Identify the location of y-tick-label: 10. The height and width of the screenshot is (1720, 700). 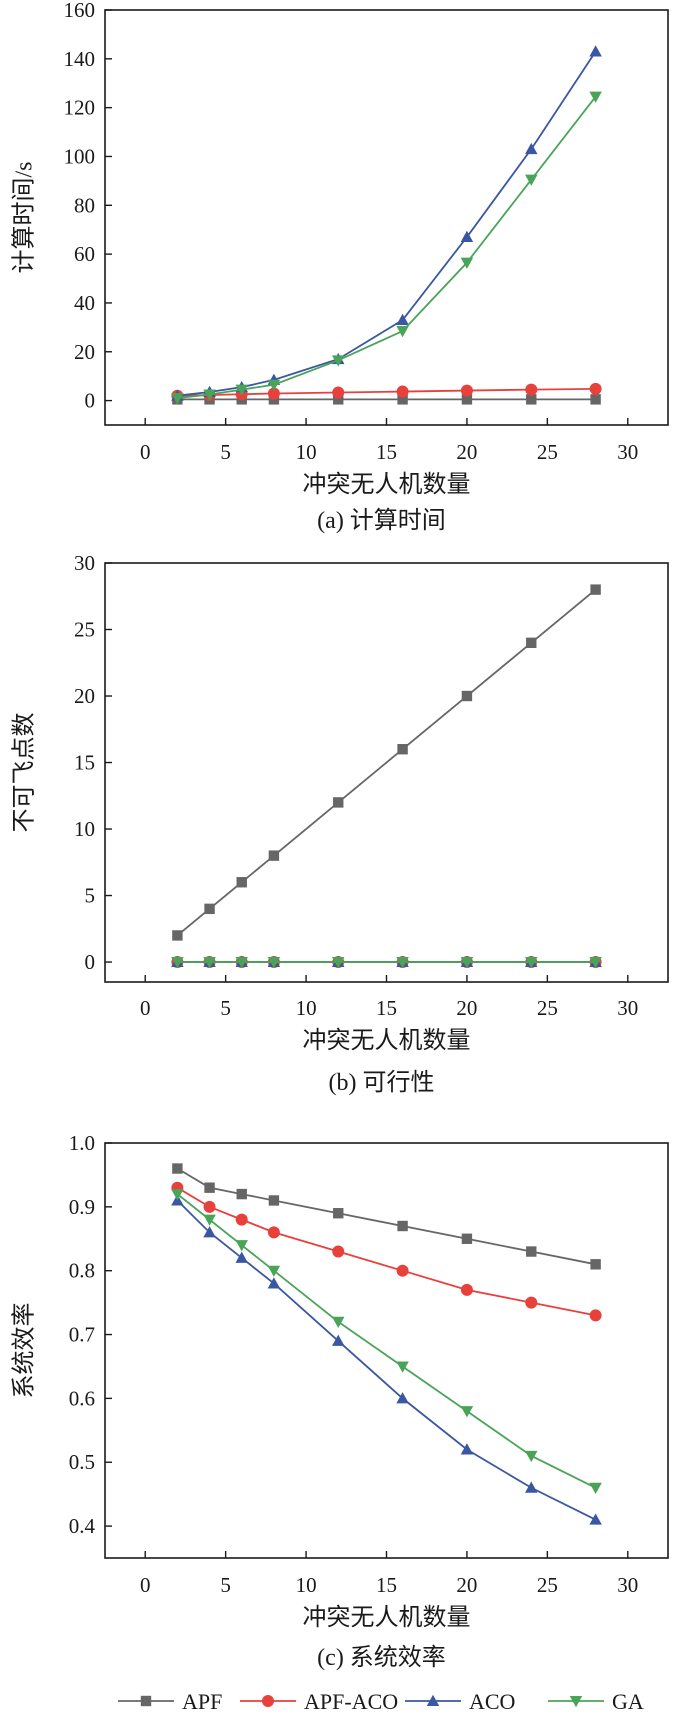
(84, 829).